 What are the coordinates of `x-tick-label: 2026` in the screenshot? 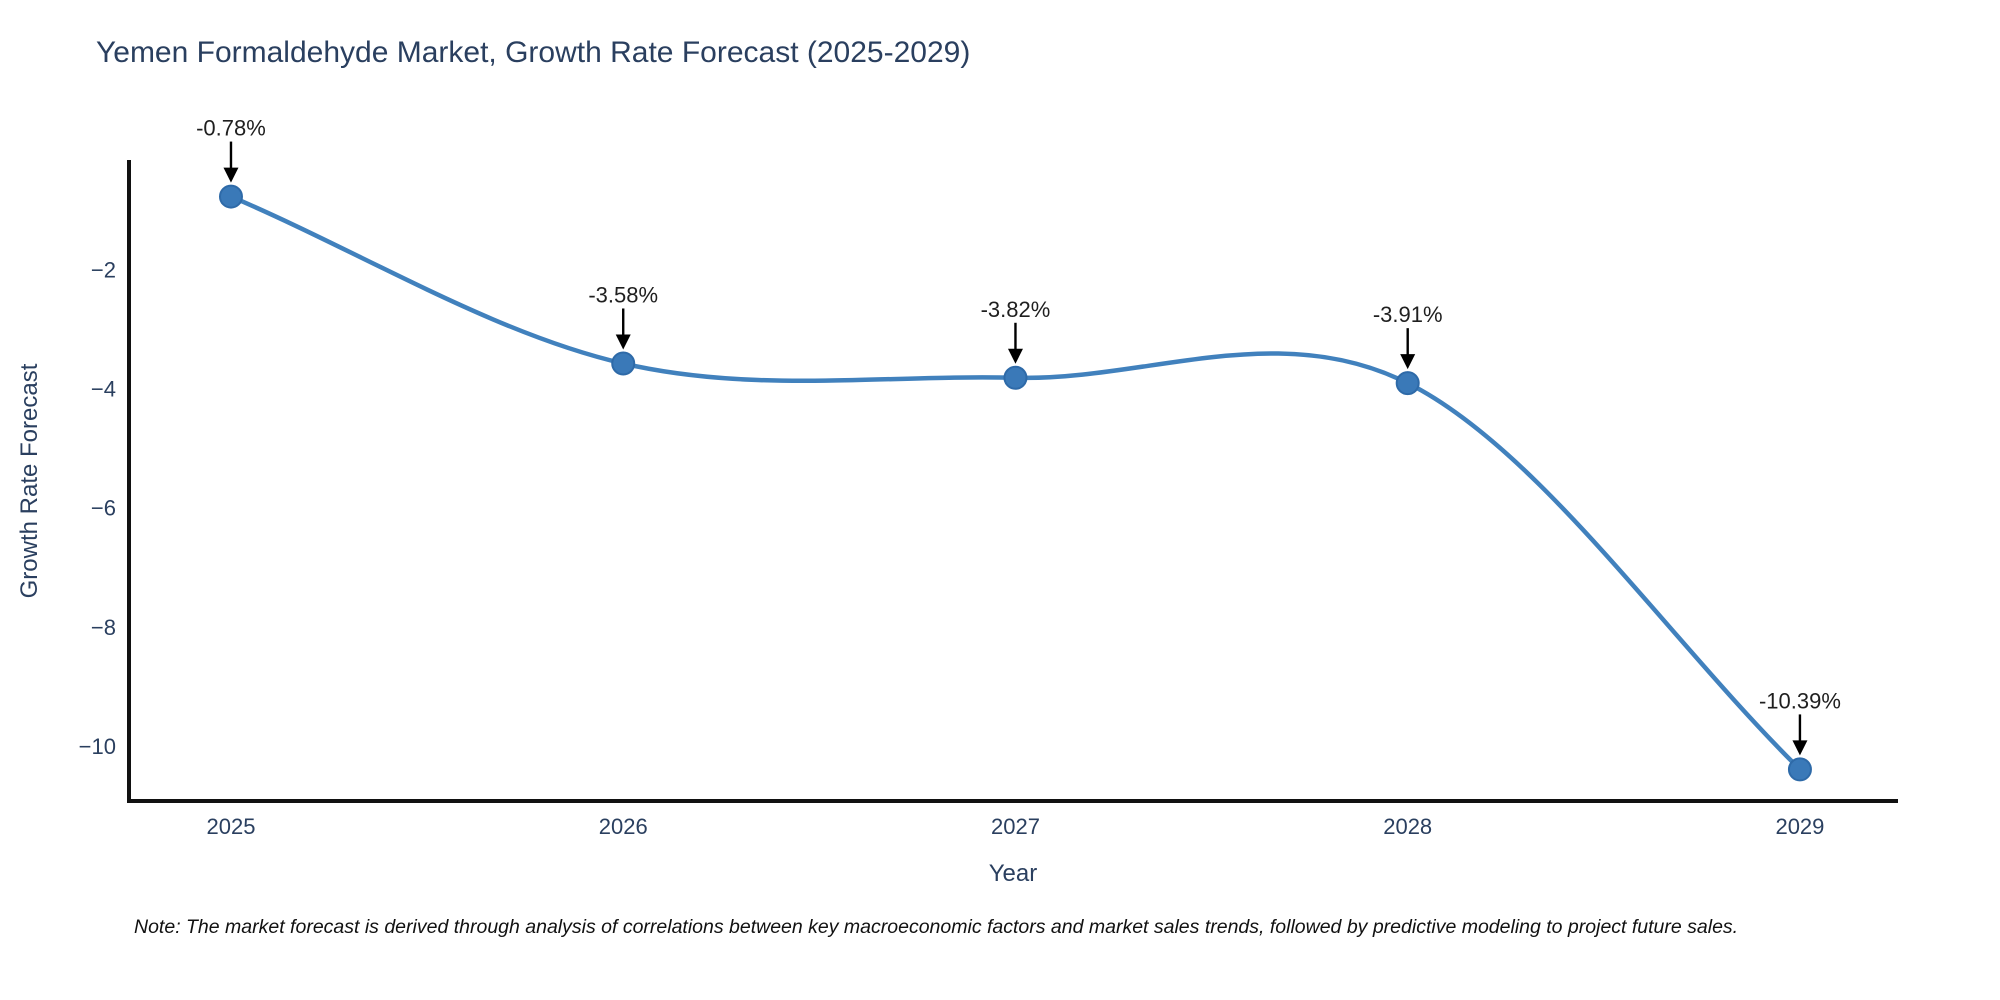 It's located at (623, 826).